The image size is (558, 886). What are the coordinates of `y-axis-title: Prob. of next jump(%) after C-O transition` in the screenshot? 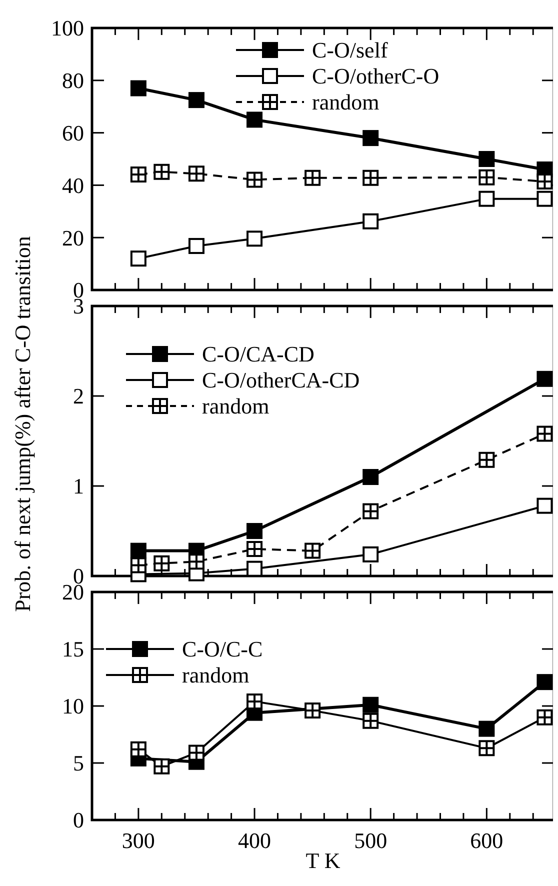 It's located at (22, 424).